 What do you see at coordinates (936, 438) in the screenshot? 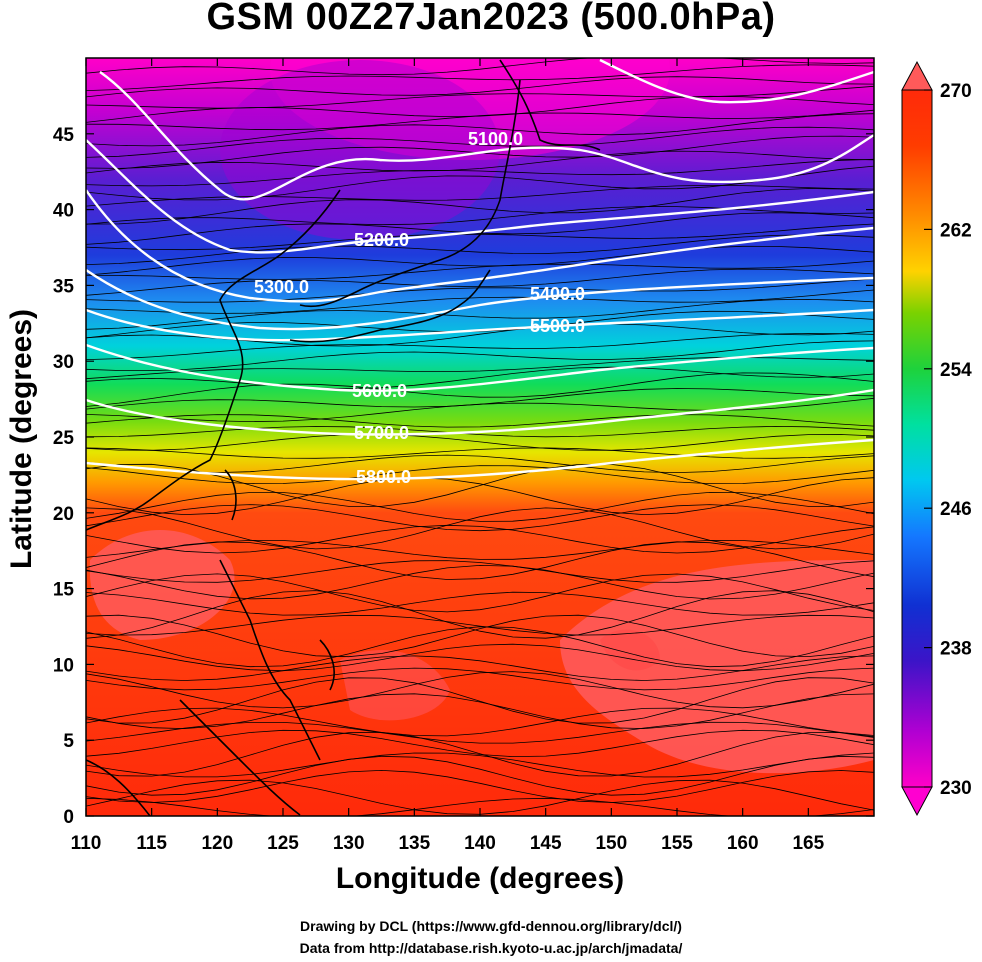
I see `colorbar: 230 238 246 254 262 270` at bounding box center [936, 438].